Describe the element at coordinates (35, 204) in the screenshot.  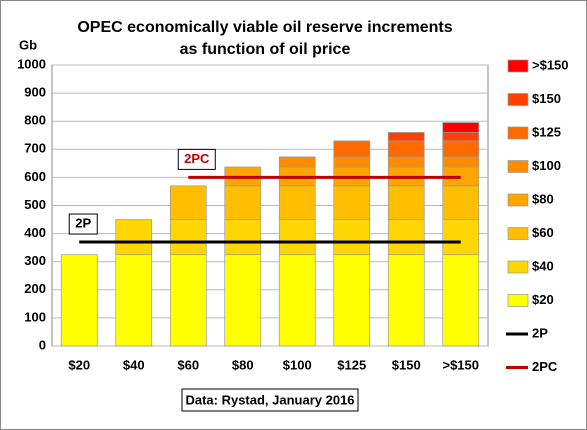
I see `y-tick-label: 500` at that location.